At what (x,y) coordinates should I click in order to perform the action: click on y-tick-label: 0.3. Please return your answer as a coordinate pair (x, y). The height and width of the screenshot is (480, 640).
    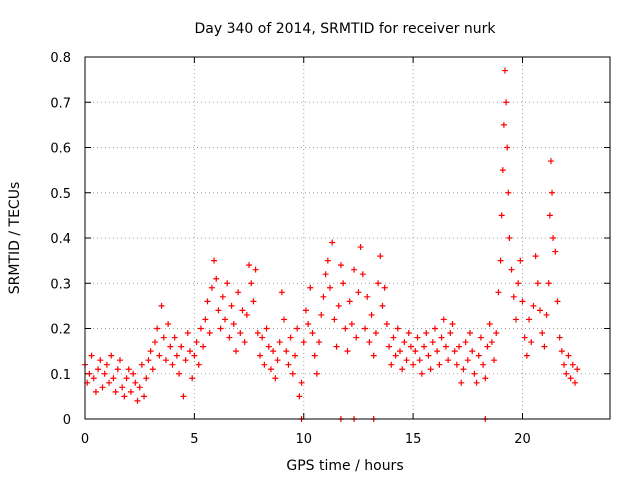
    Looking at the image, I should click on (60, 284).